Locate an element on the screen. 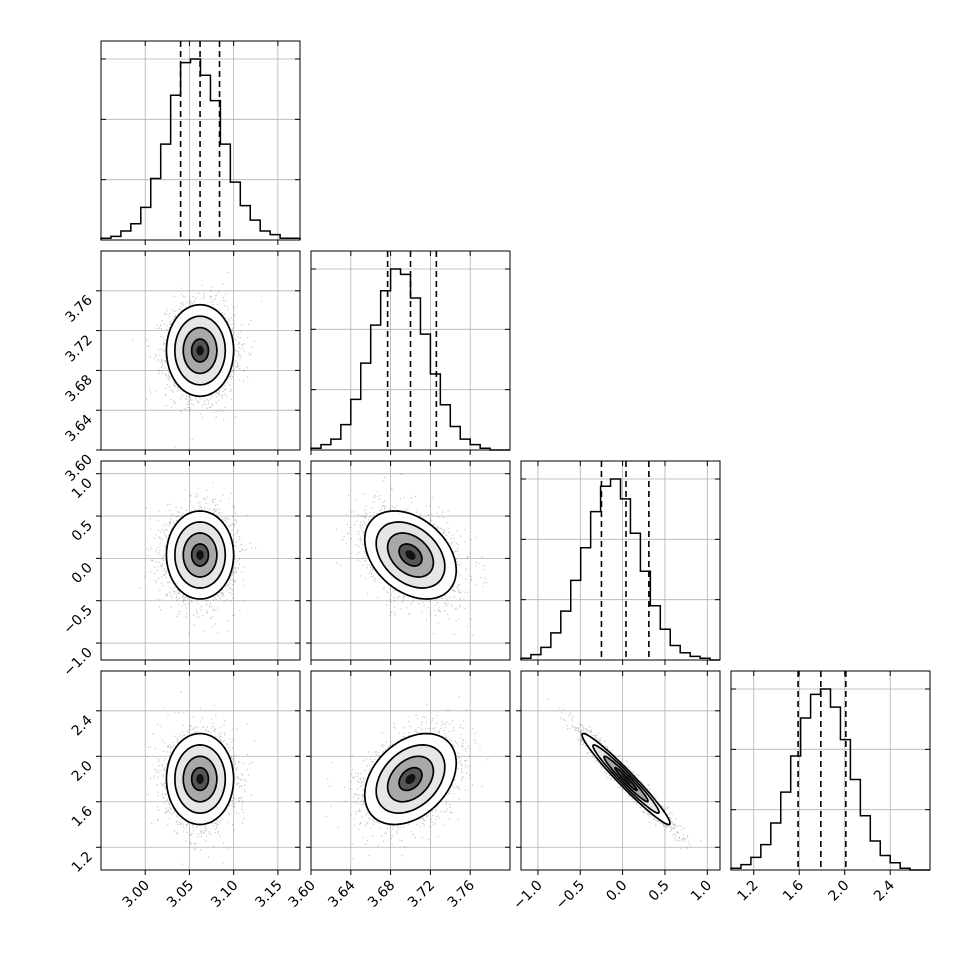 This screenshot has height=970, width=970. x-tick-label-p1-0: 3.60 is located at coordinates (301, 894).